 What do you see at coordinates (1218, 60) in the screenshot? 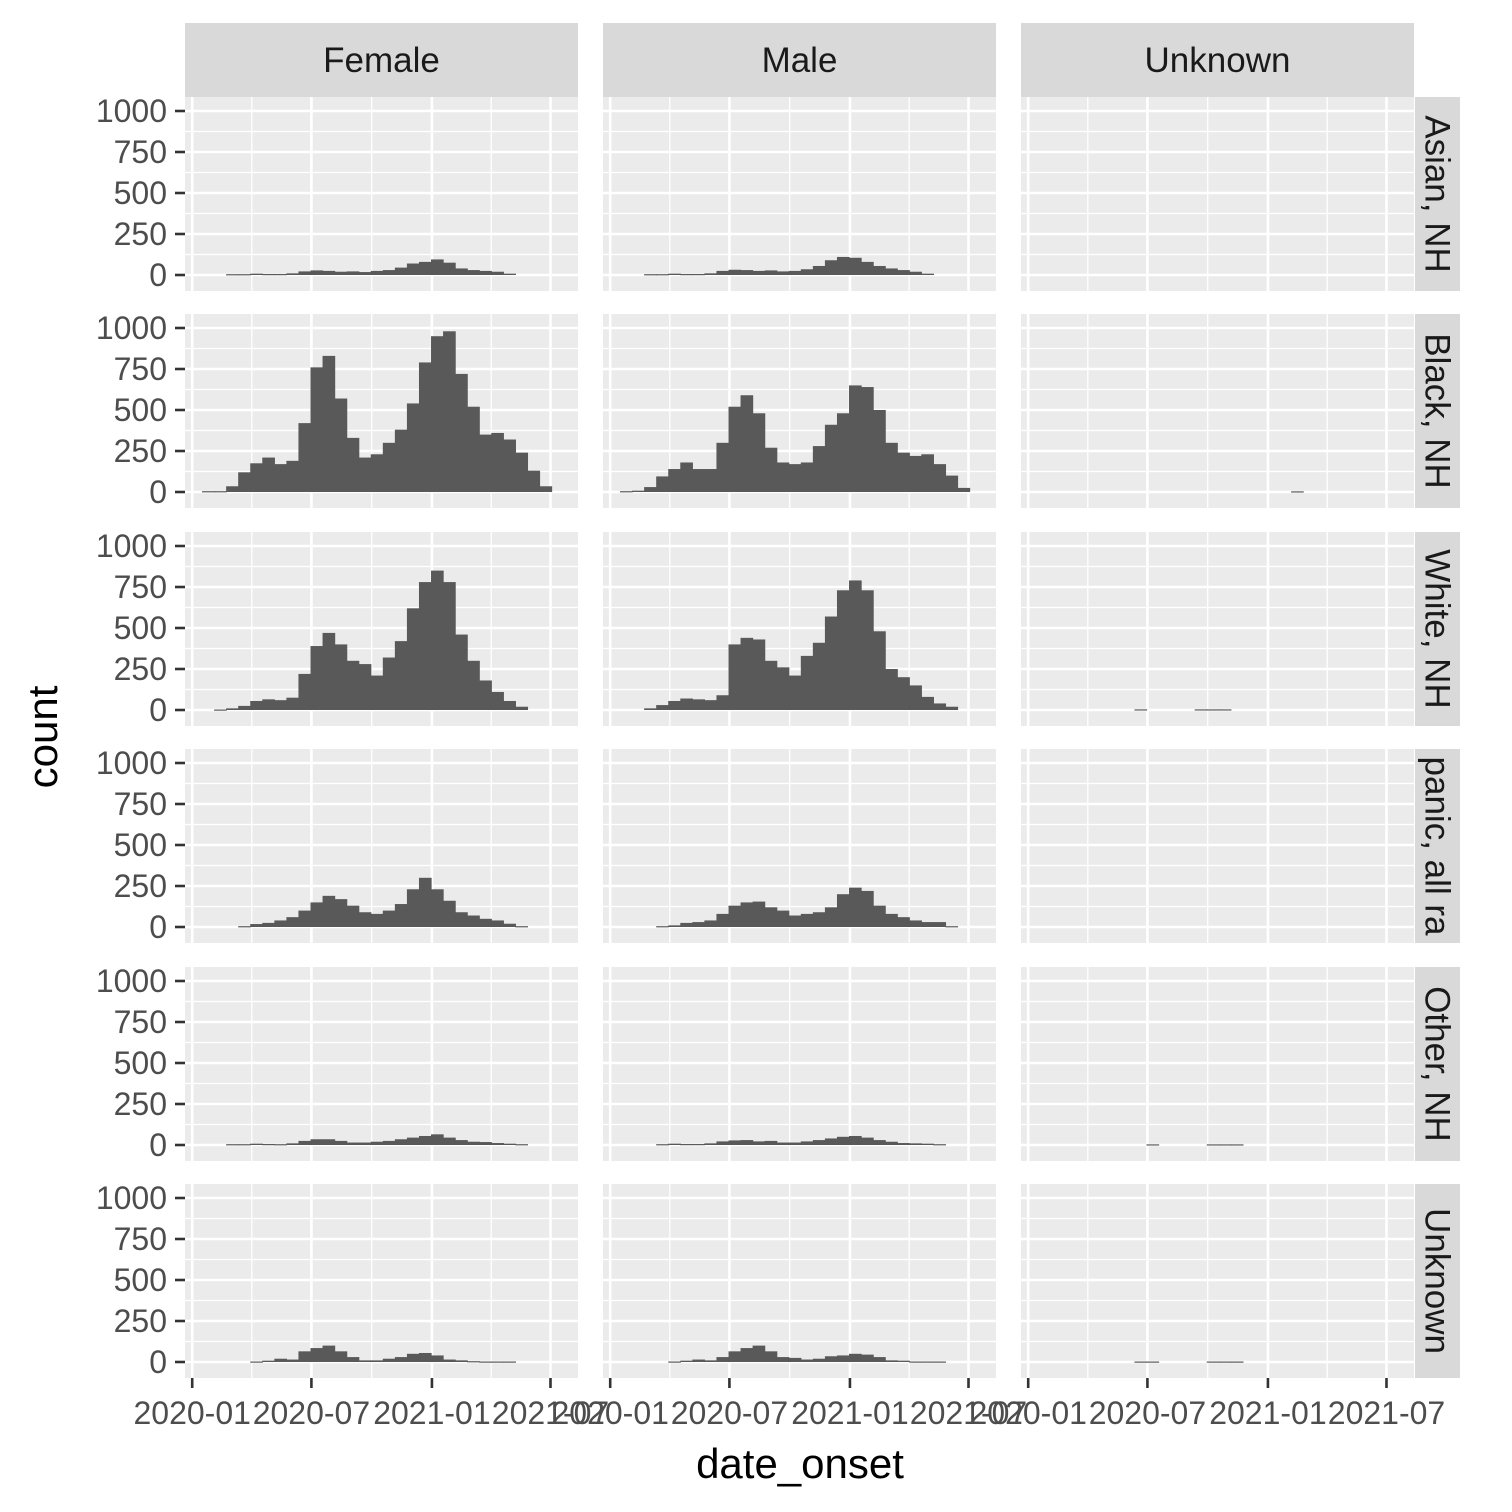
I see `column-strip-label: Unknown` at bounding box center [1218, 60].